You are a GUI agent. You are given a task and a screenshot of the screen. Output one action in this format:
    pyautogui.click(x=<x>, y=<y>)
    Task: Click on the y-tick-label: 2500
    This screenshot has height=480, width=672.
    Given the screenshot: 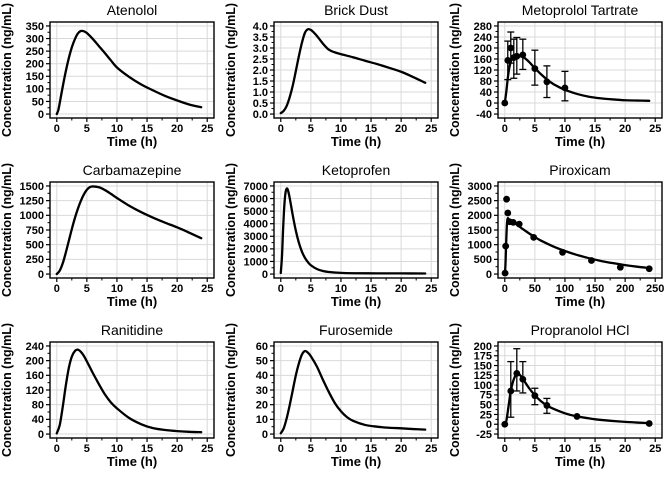 What is the action you would take?
    pyautogui.click(x=480, y=201)
    